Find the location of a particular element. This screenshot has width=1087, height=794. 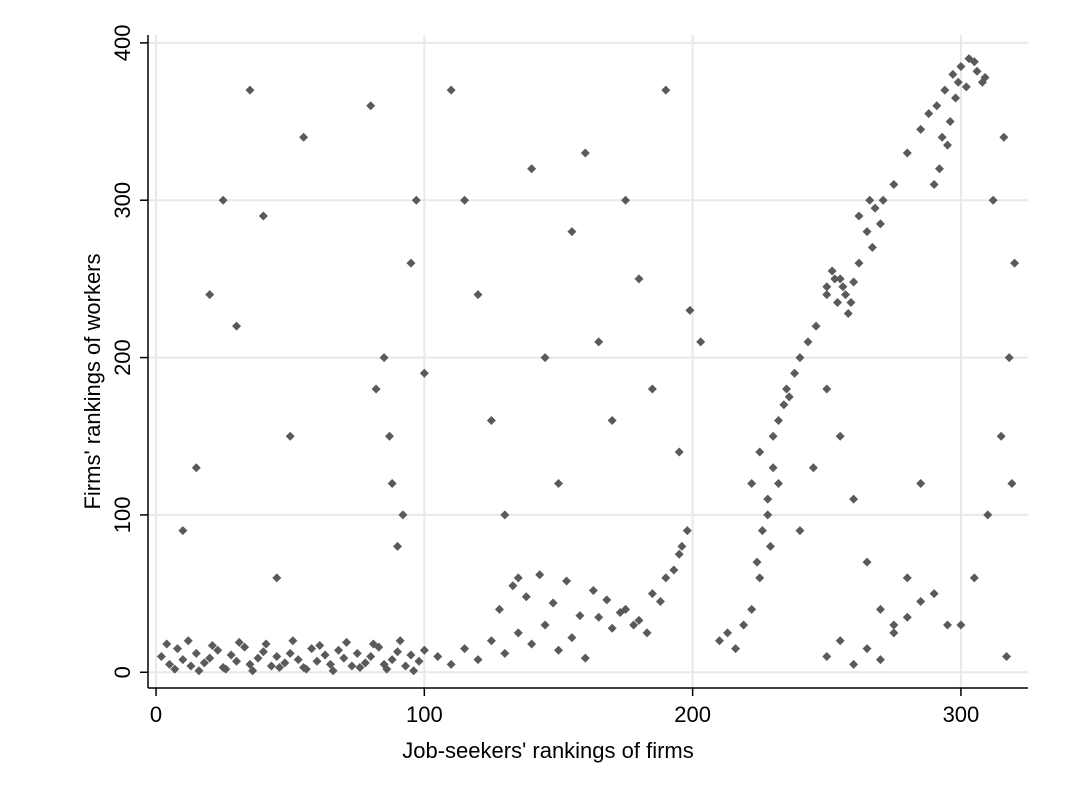

y-tick-label: 100 is located at coordinates (122, 515).